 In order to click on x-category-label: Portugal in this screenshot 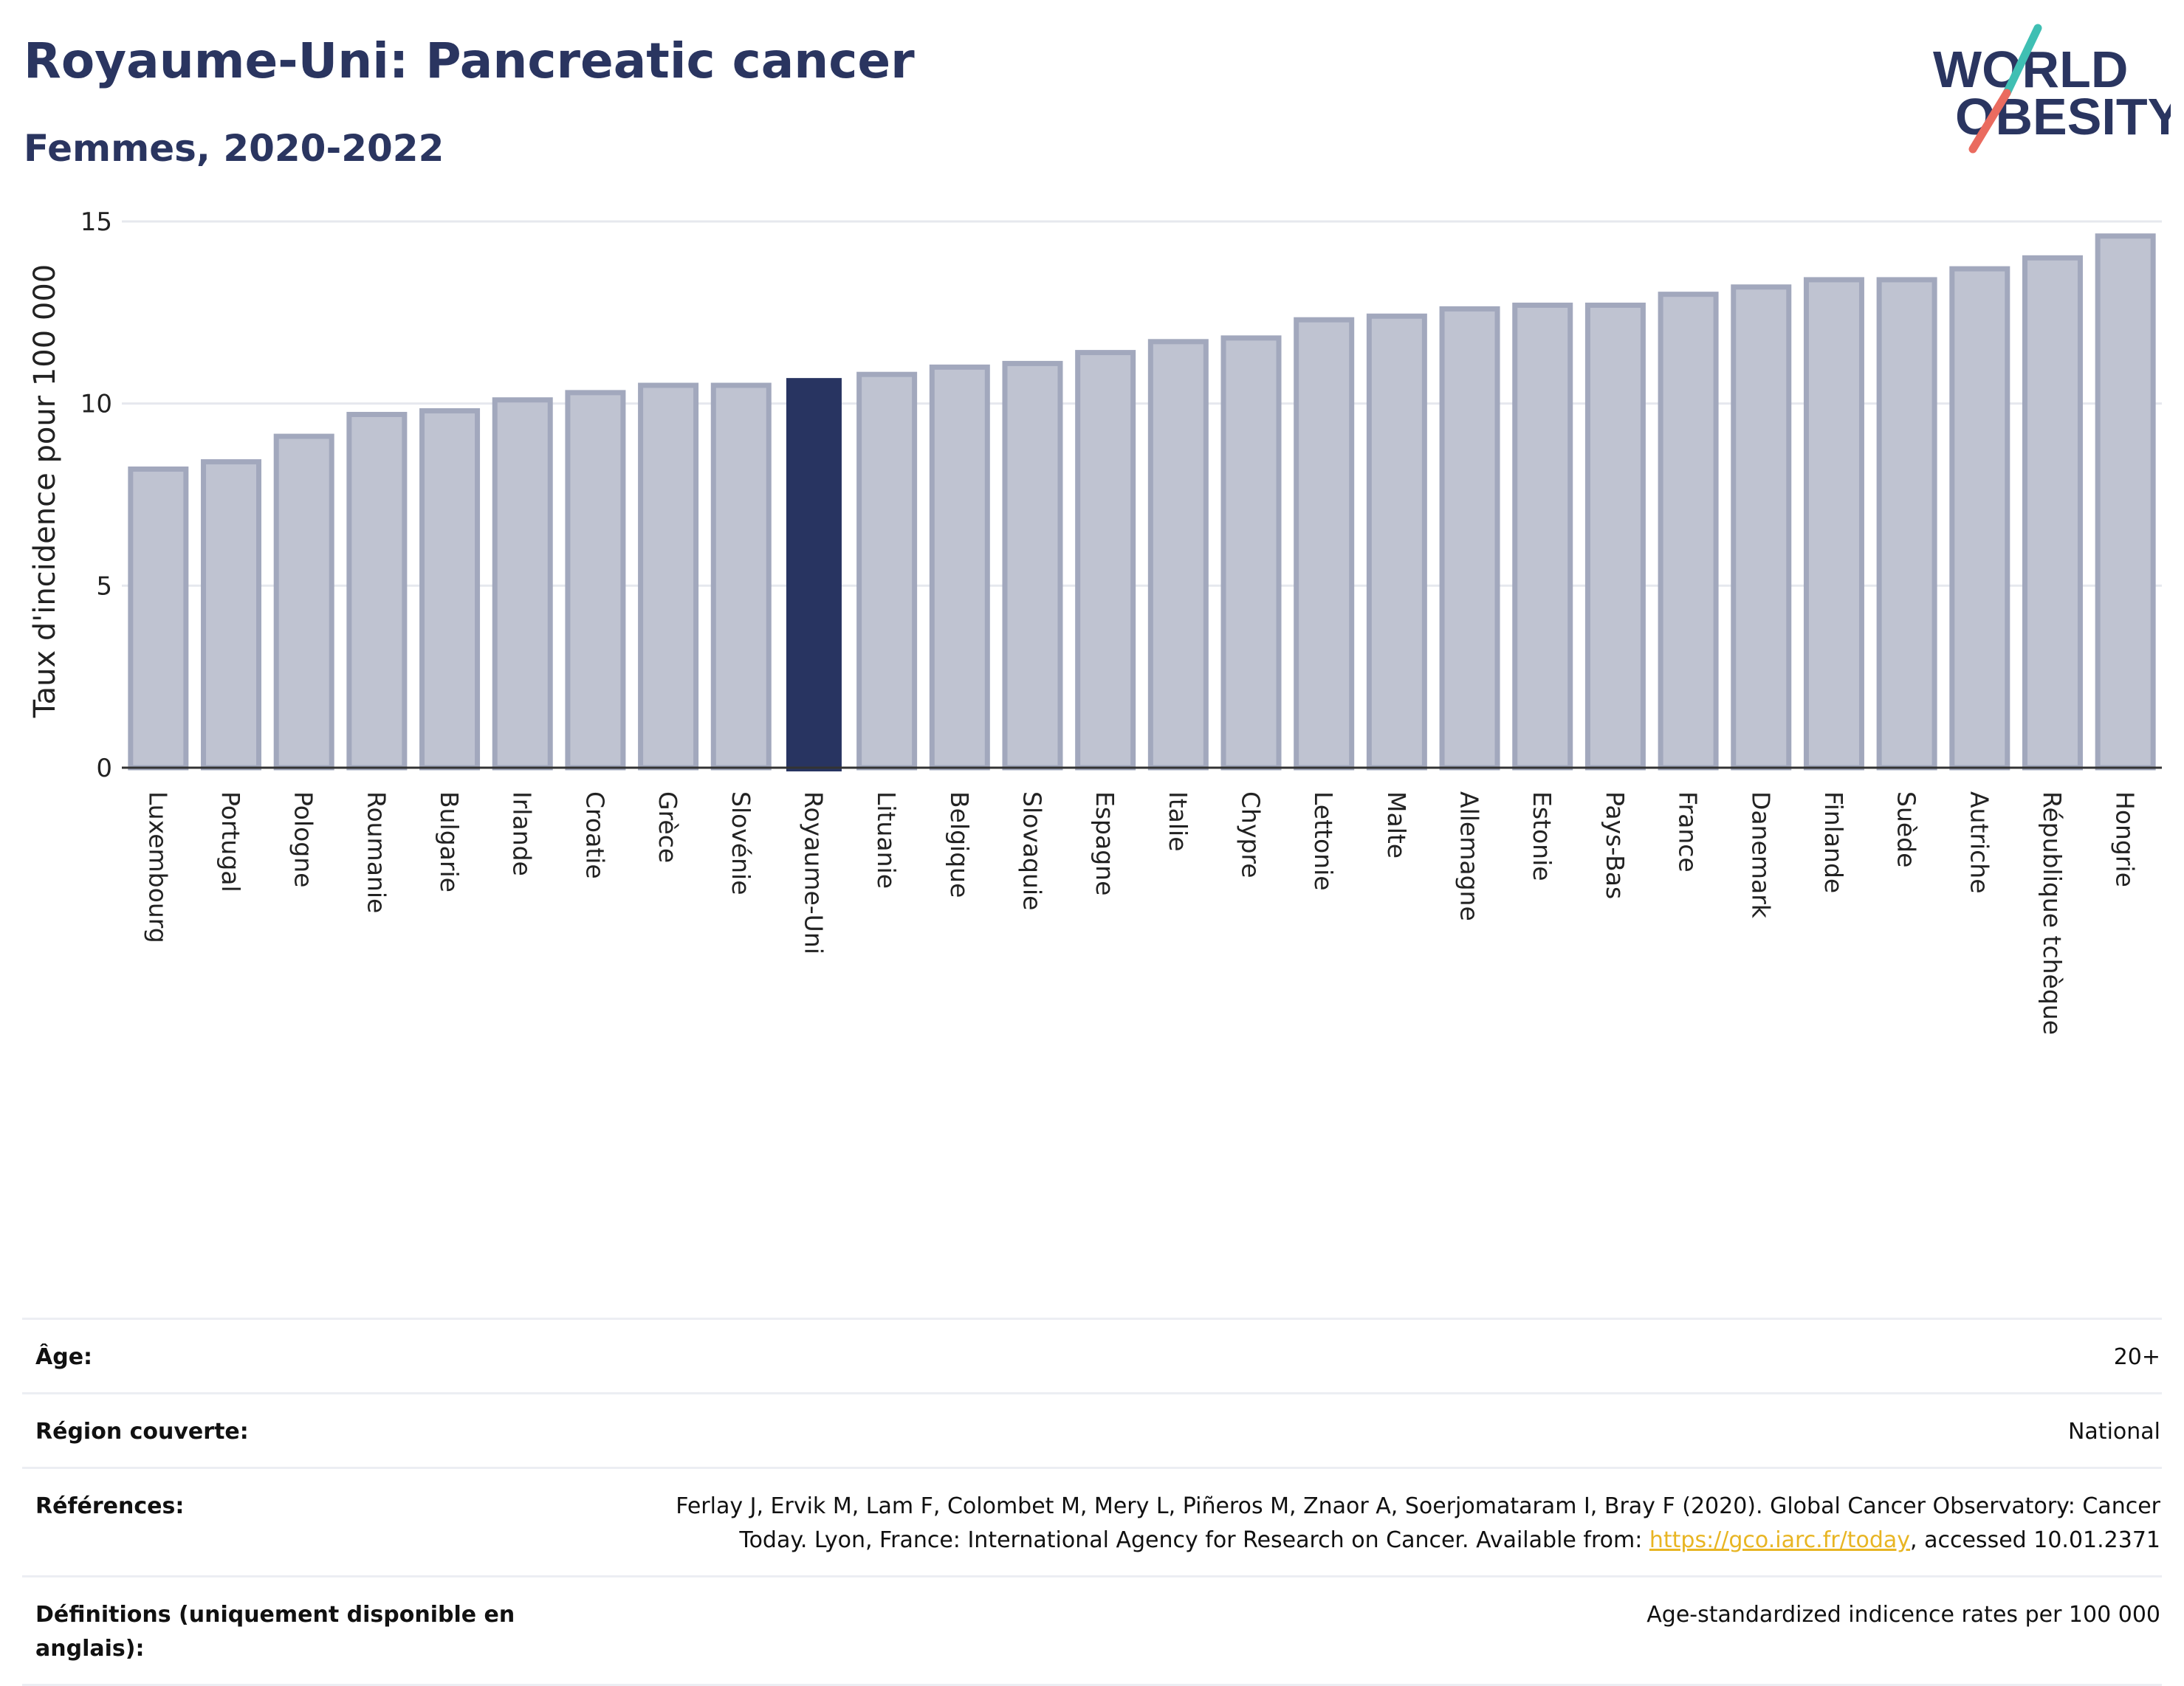, I will do `click(230, 841)`.